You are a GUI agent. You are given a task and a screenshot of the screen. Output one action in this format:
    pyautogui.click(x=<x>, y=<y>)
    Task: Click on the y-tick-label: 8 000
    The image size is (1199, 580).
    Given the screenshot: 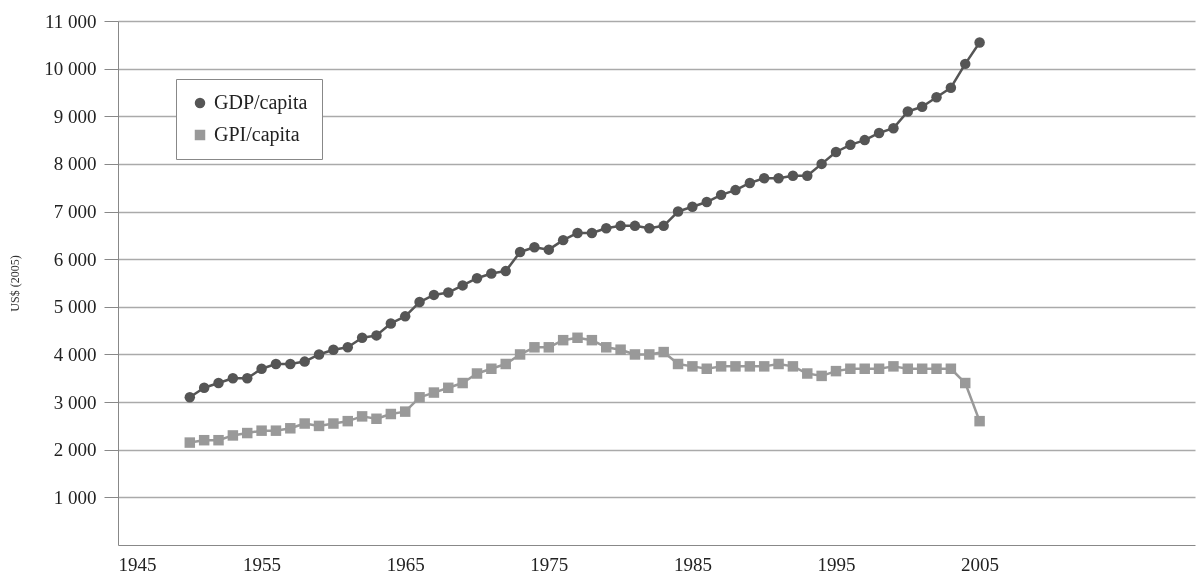 What is the action you would take?
    pyautogui.click(x=75, y=164)
    